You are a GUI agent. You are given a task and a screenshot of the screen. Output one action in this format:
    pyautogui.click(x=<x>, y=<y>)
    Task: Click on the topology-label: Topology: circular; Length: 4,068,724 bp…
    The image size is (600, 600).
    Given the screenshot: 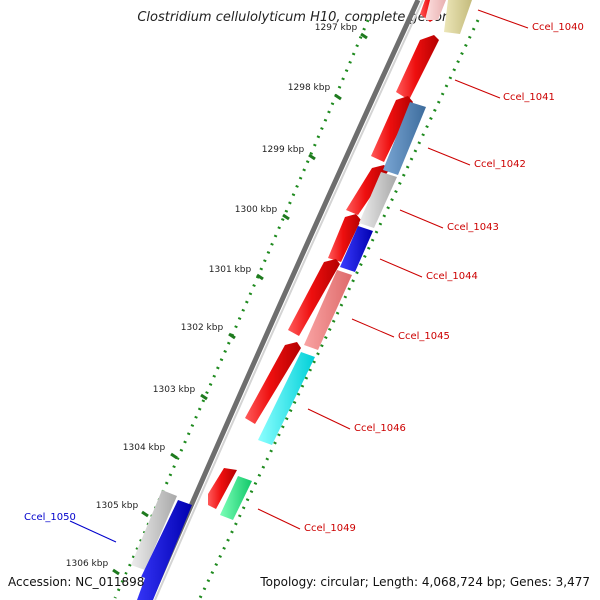 What is the action you would take?
    pyautogui.click(x=425, y=582)
    